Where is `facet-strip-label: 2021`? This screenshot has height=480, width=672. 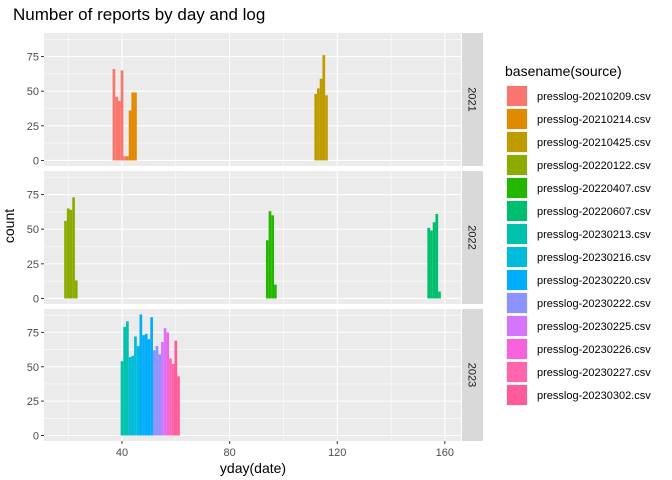
facet-strip-label: 2021 is located at coordinates (472, 99).